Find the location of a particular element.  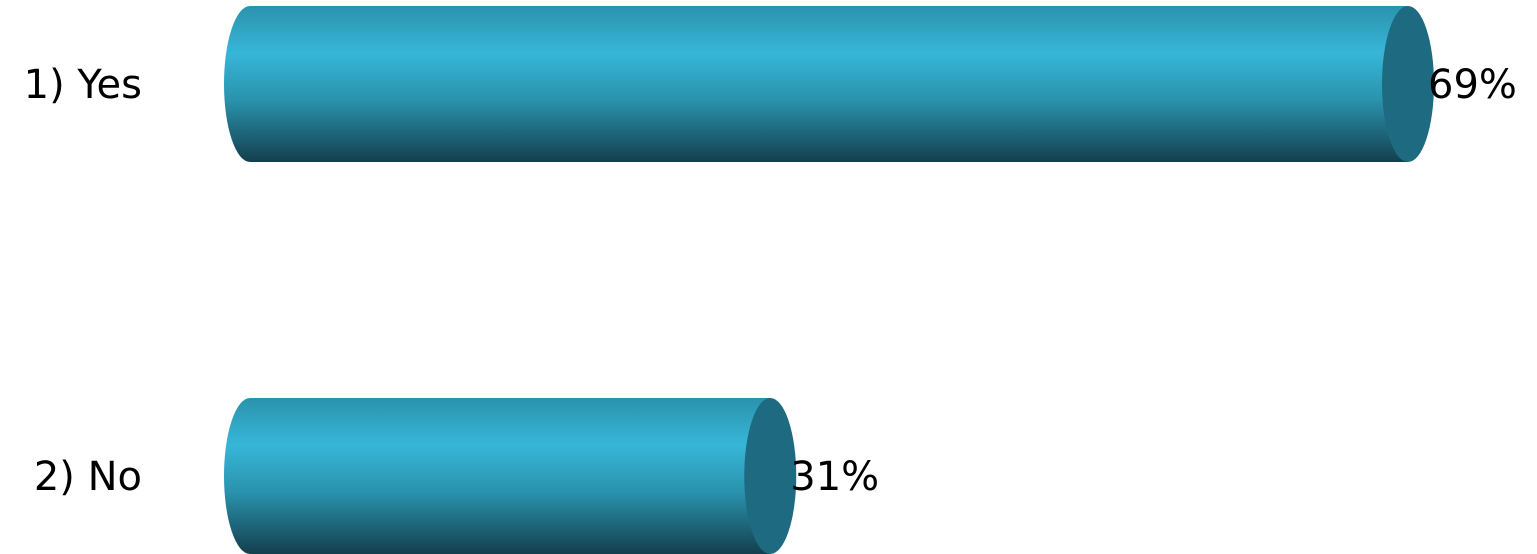

value-label: 31% is located at coordinates (834, 477).